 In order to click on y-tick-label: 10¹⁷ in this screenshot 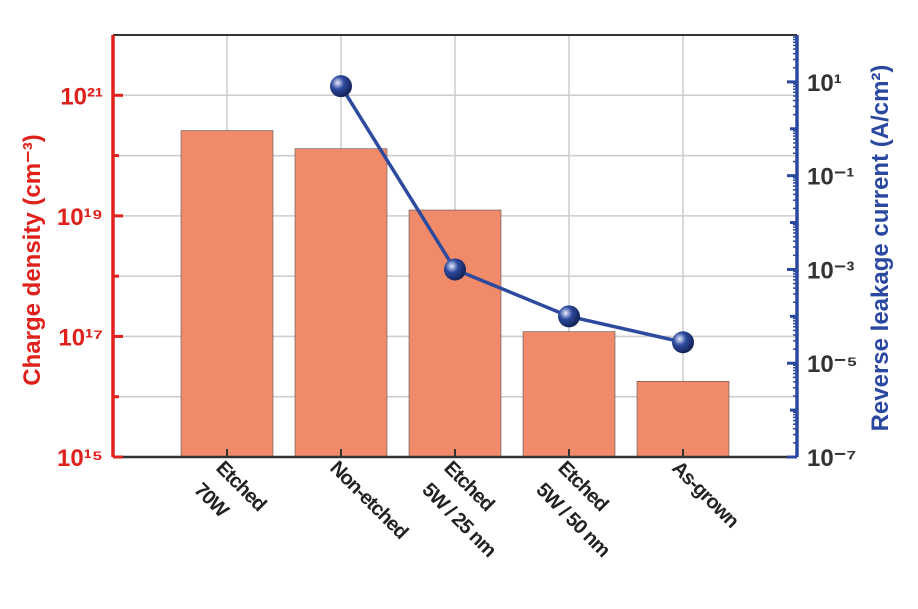, I will do `click(80, 337)`.